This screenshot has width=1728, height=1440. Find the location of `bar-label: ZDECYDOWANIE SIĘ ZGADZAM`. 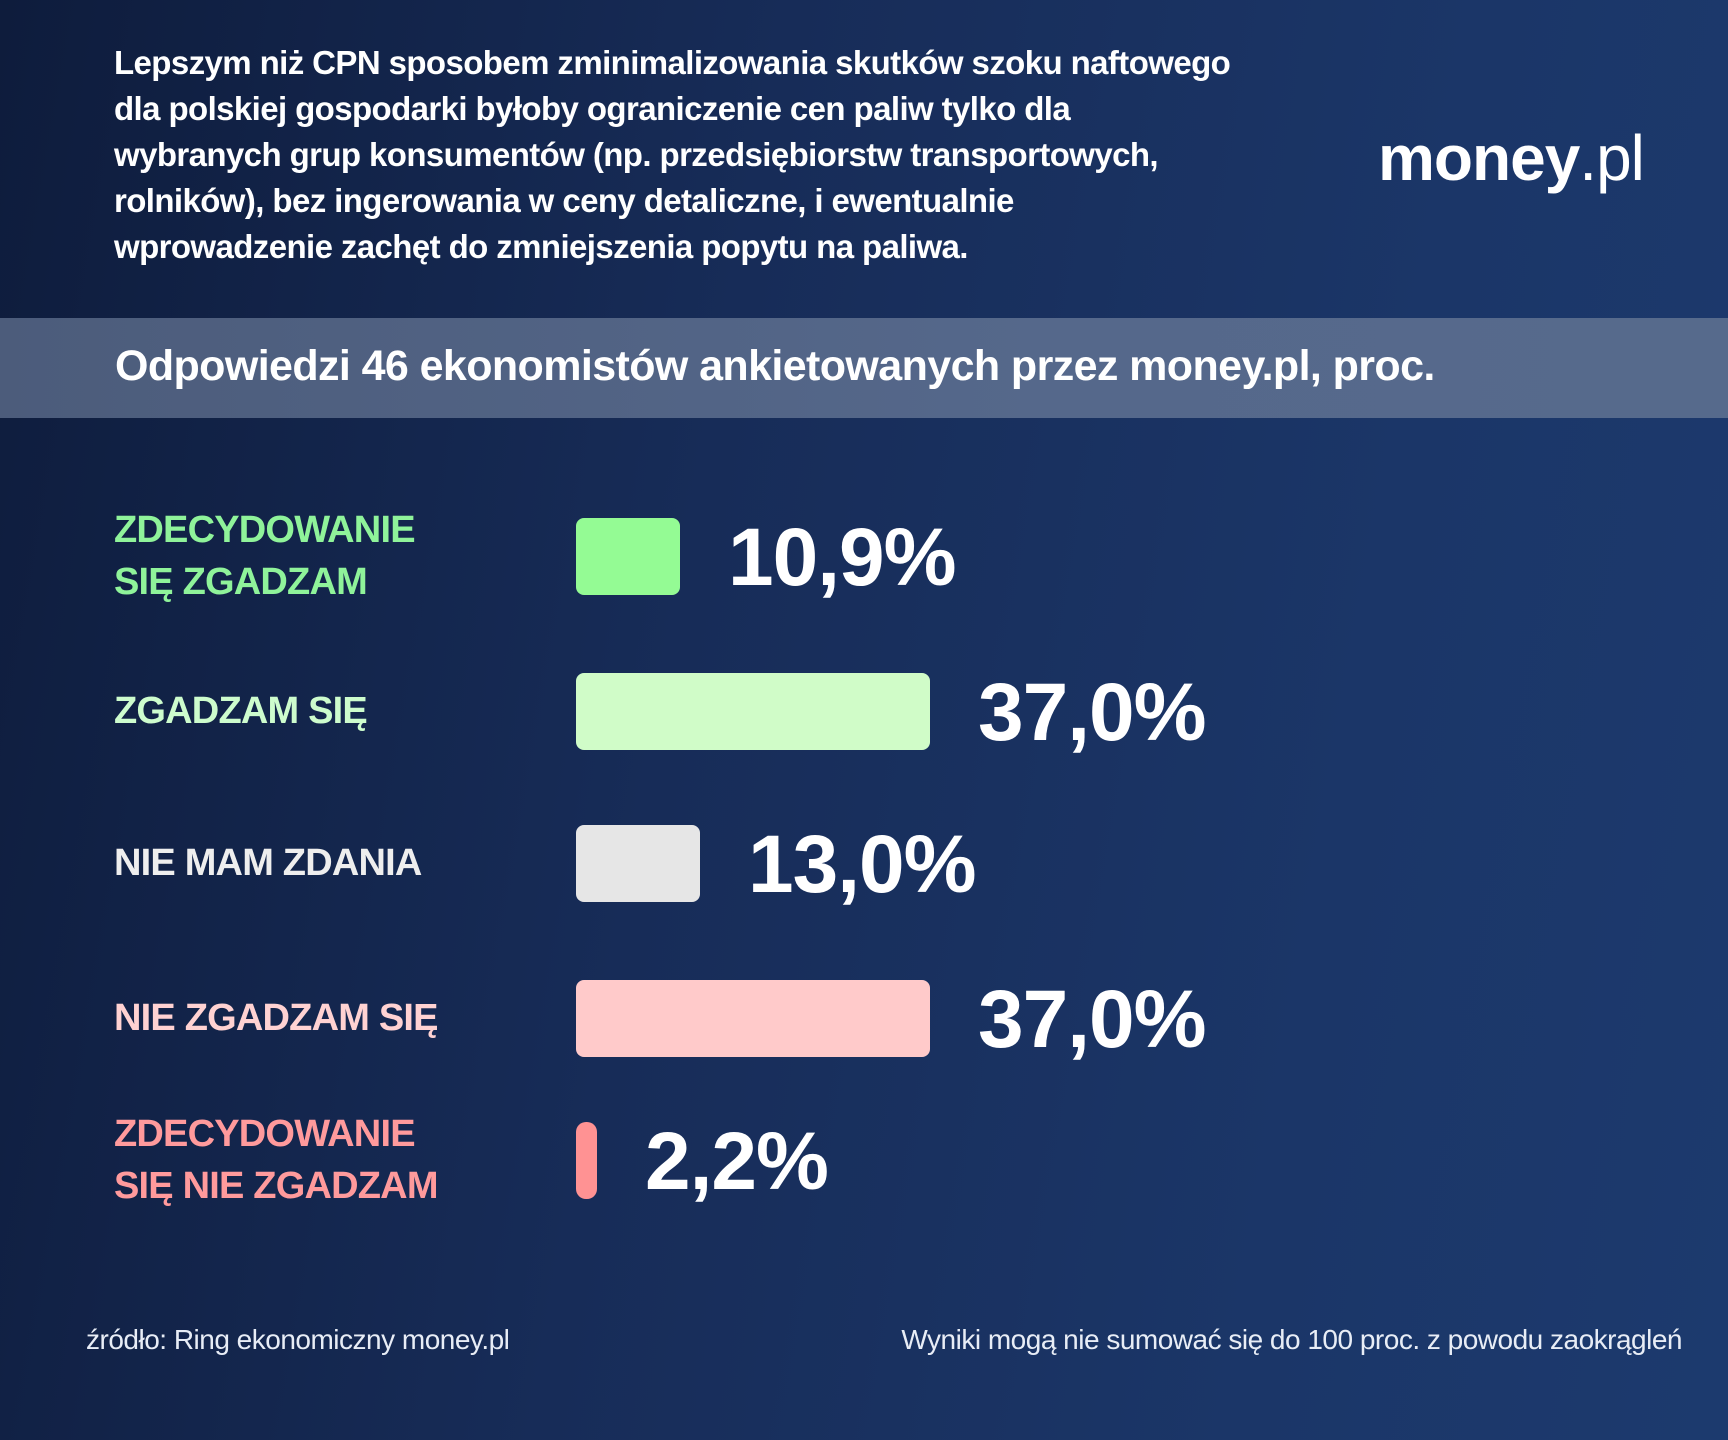

bar-label: ZDECYDOWANIE SIĘ ZGADZAM is located at coordinates (265, 556).